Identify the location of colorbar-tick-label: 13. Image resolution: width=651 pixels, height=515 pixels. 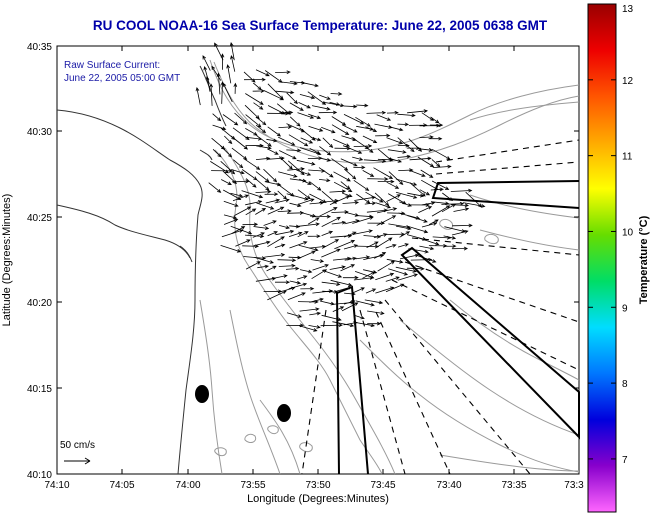
(628, 9).